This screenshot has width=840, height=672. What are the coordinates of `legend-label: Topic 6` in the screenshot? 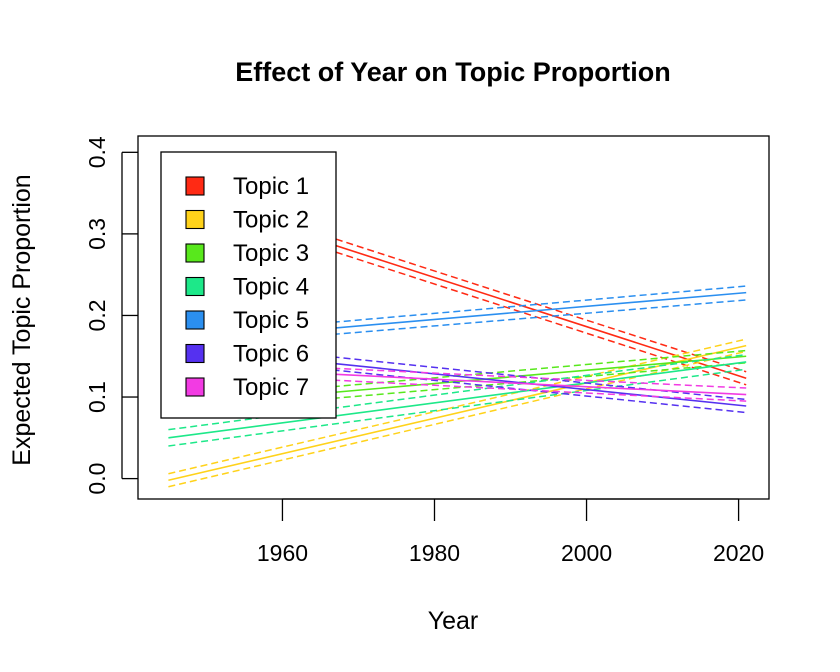 It's located at (271, 354).